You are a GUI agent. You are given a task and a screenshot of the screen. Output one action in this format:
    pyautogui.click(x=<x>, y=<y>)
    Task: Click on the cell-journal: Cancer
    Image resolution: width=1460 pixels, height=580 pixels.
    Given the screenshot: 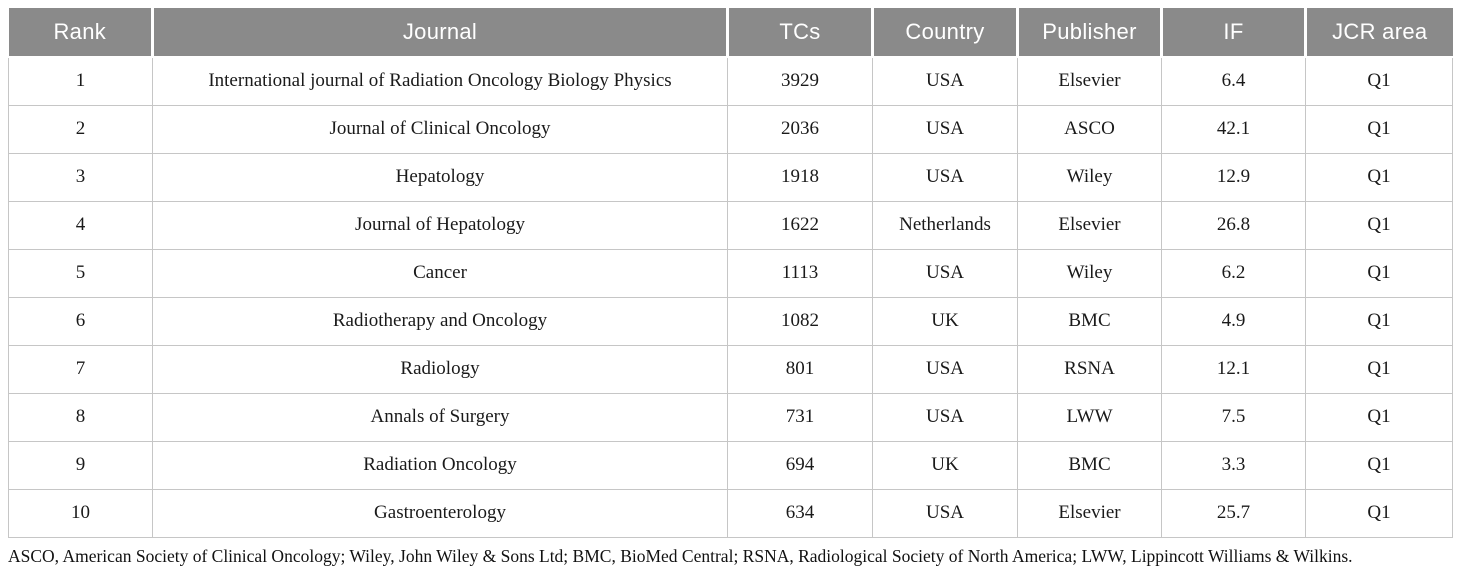 What is the action you would take?
    pyautogui.click(x=440, y=273)
    